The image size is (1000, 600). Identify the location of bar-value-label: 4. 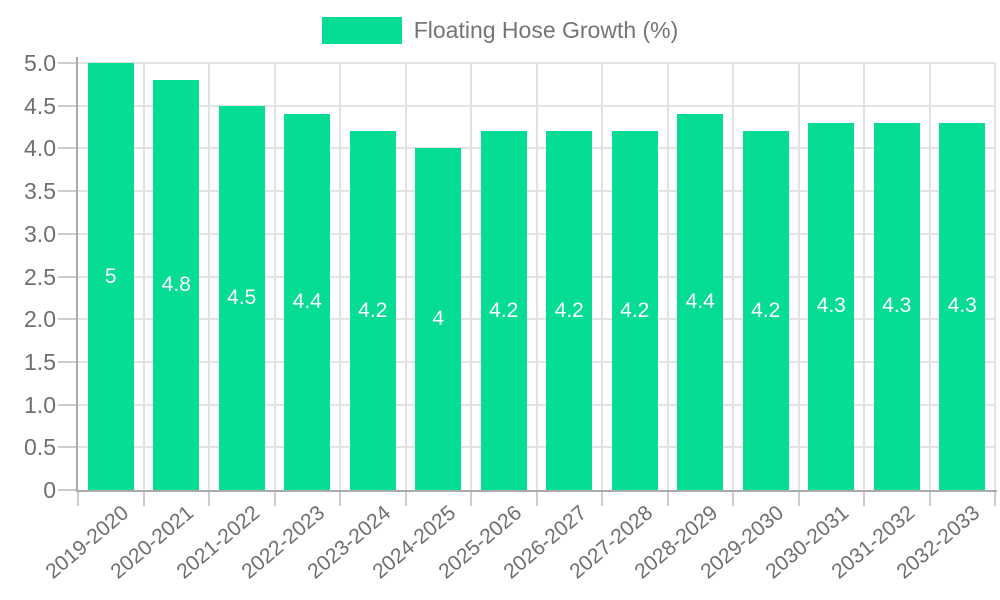
(438, 319).